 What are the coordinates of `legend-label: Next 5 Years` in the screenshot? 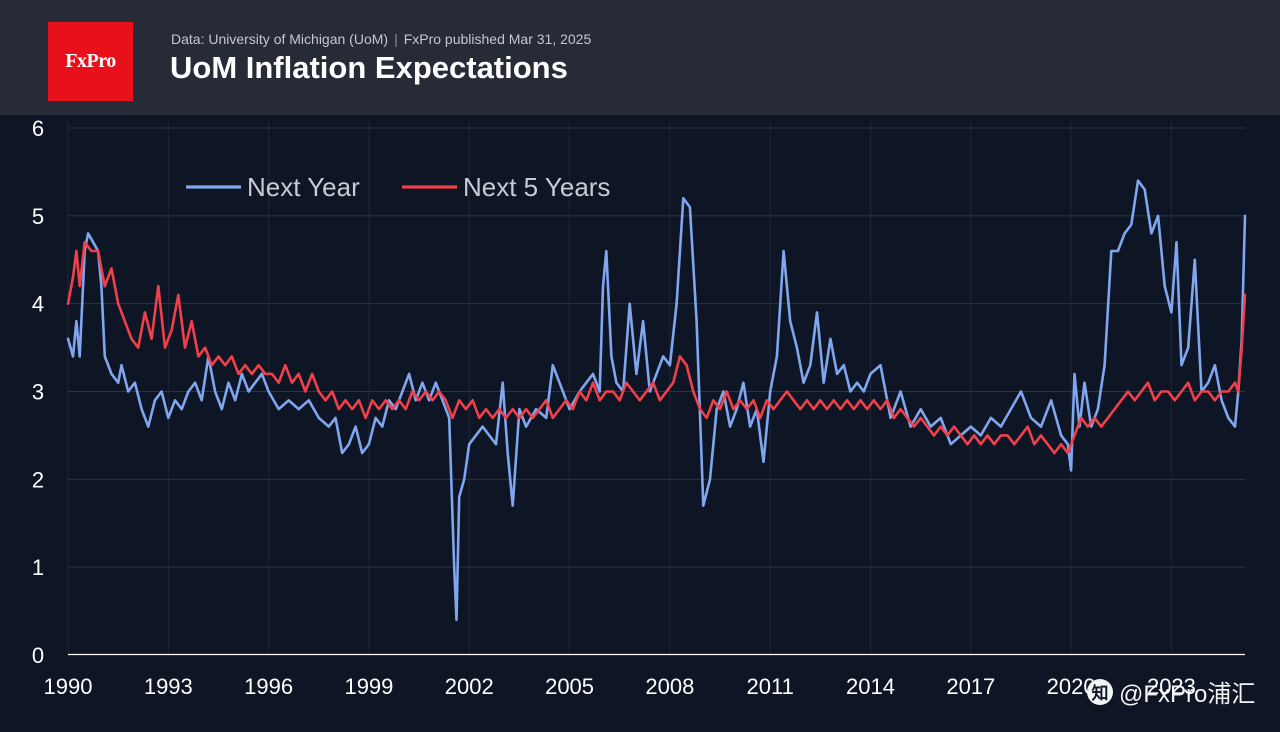 It's located at (536, 187).